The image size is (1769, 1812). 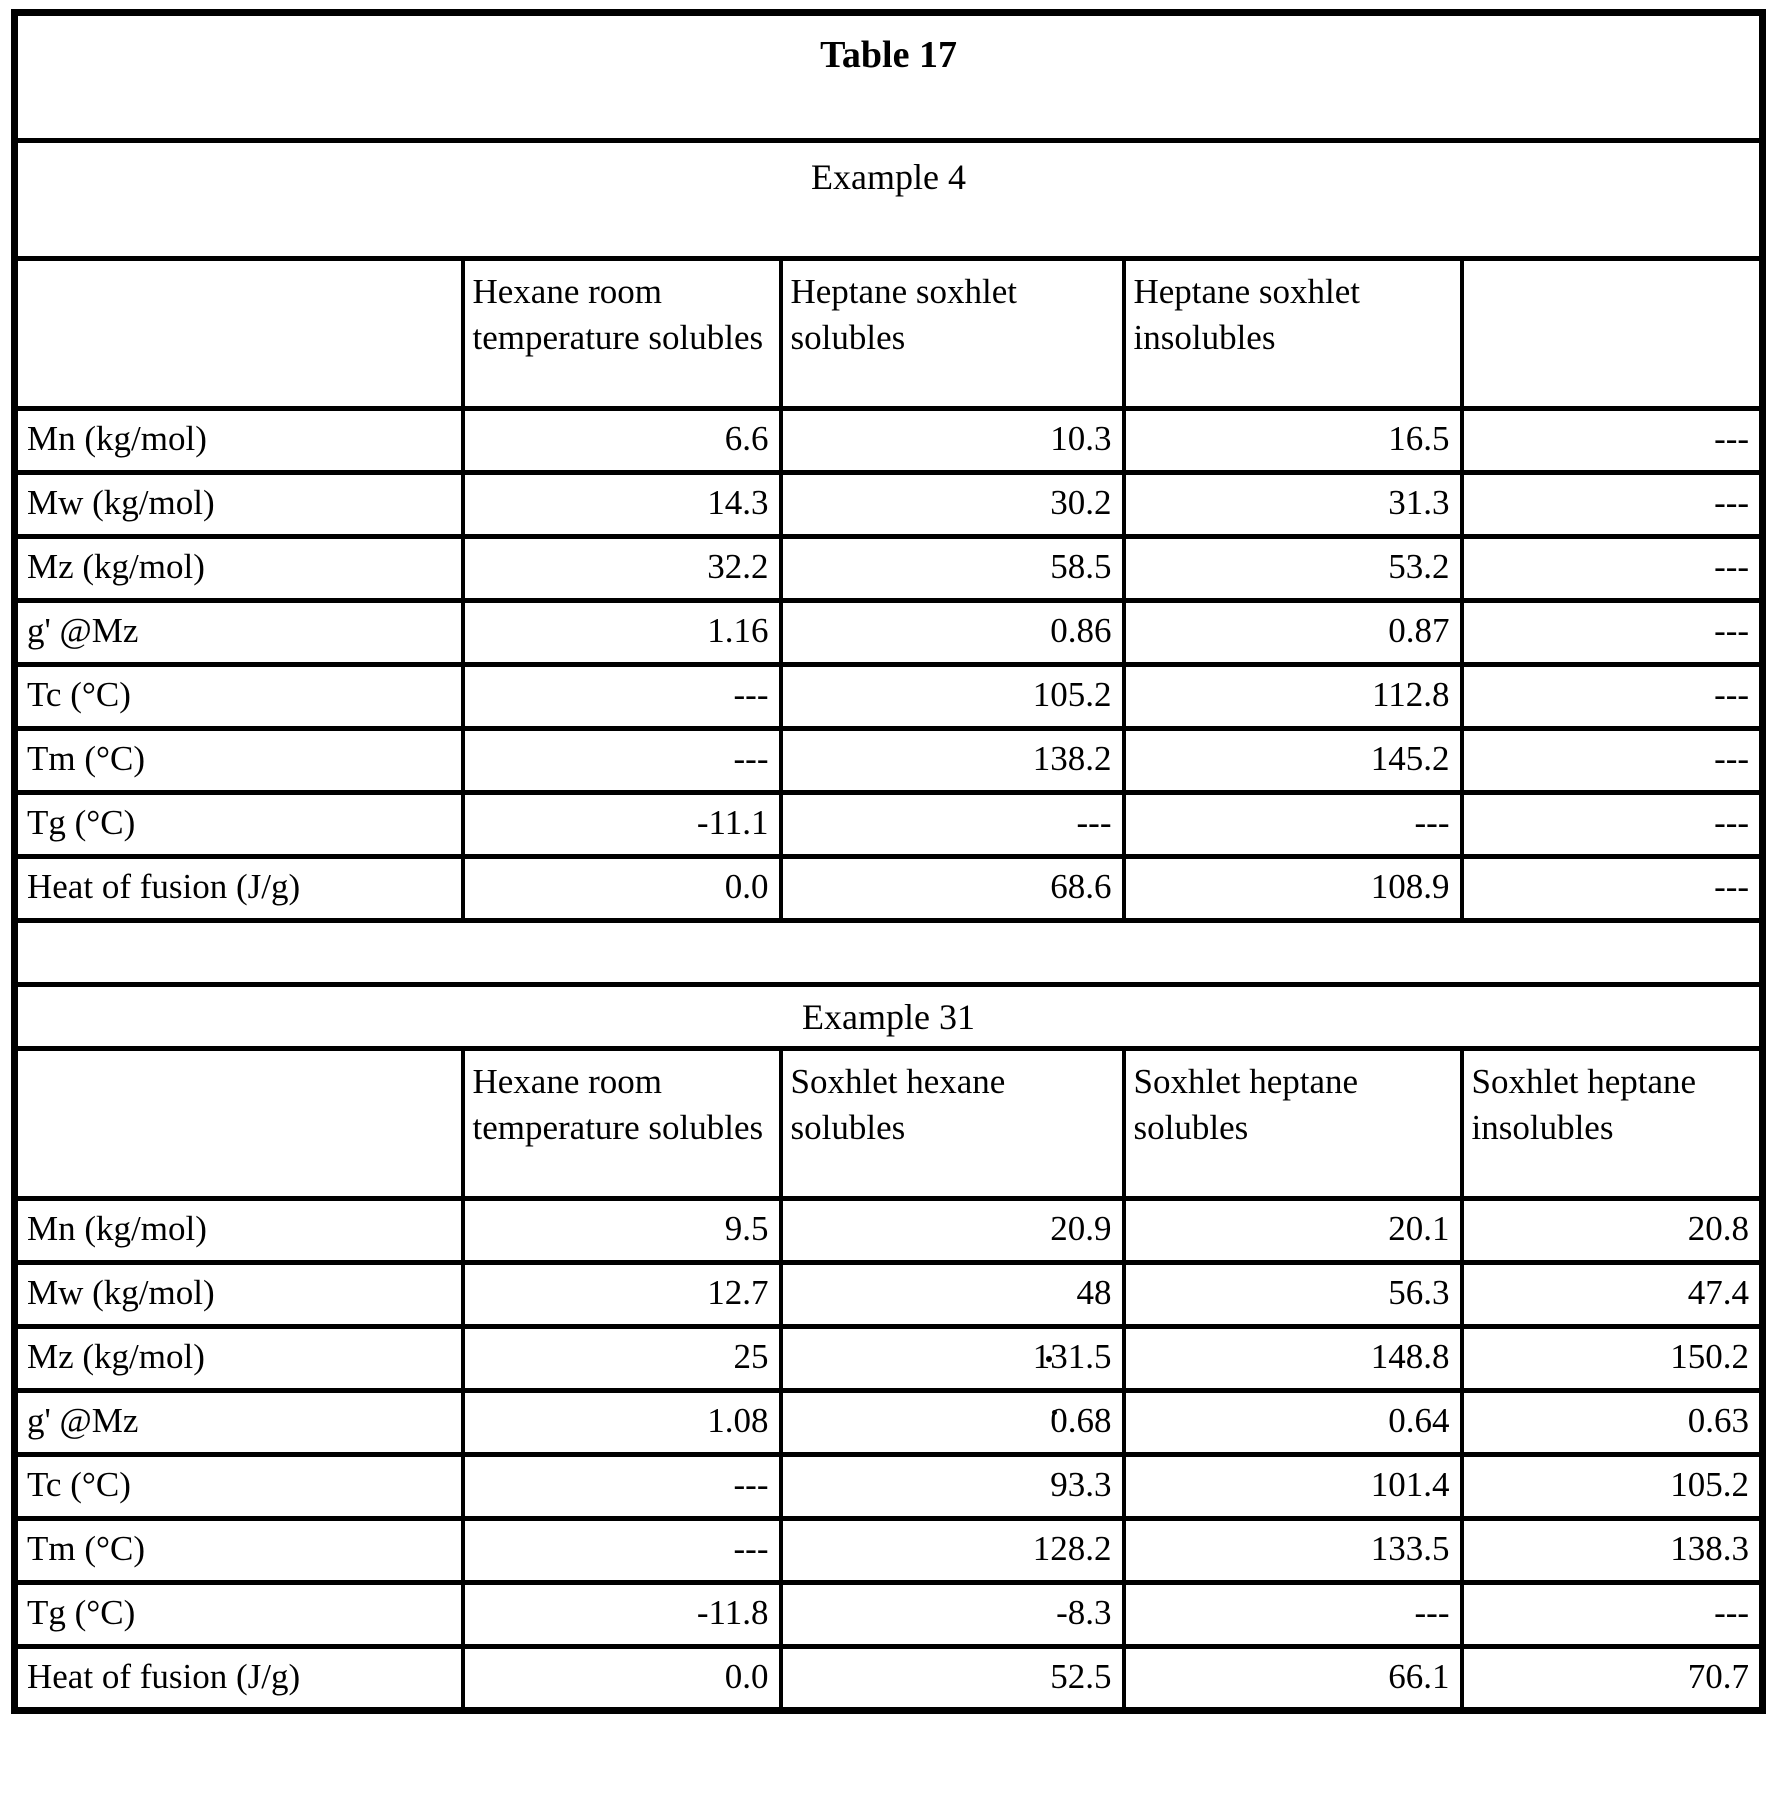 I want to click on value-cell: 0.86, so click(x=952, y=632).